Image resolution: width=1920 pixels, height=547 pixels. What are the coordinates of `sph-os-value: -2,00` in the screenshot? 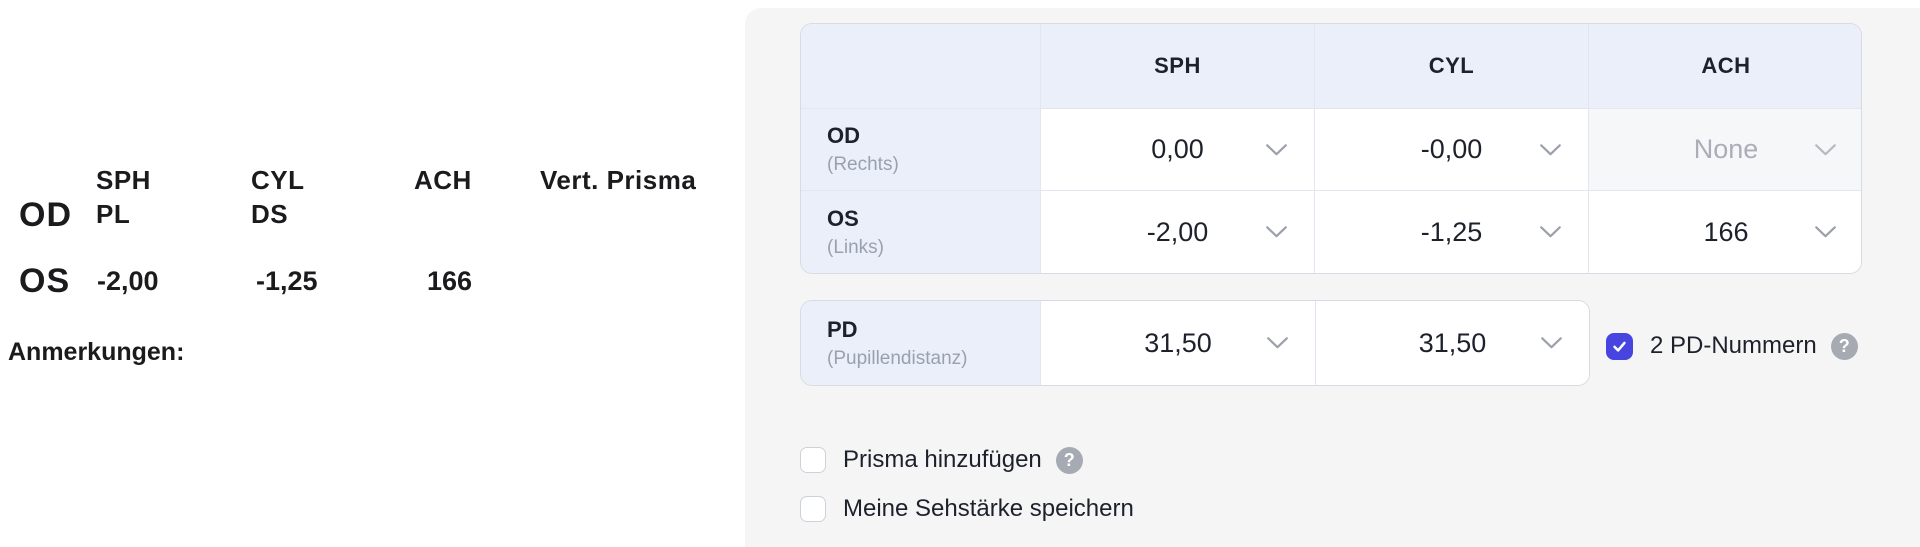 It's located at (1177, 231).